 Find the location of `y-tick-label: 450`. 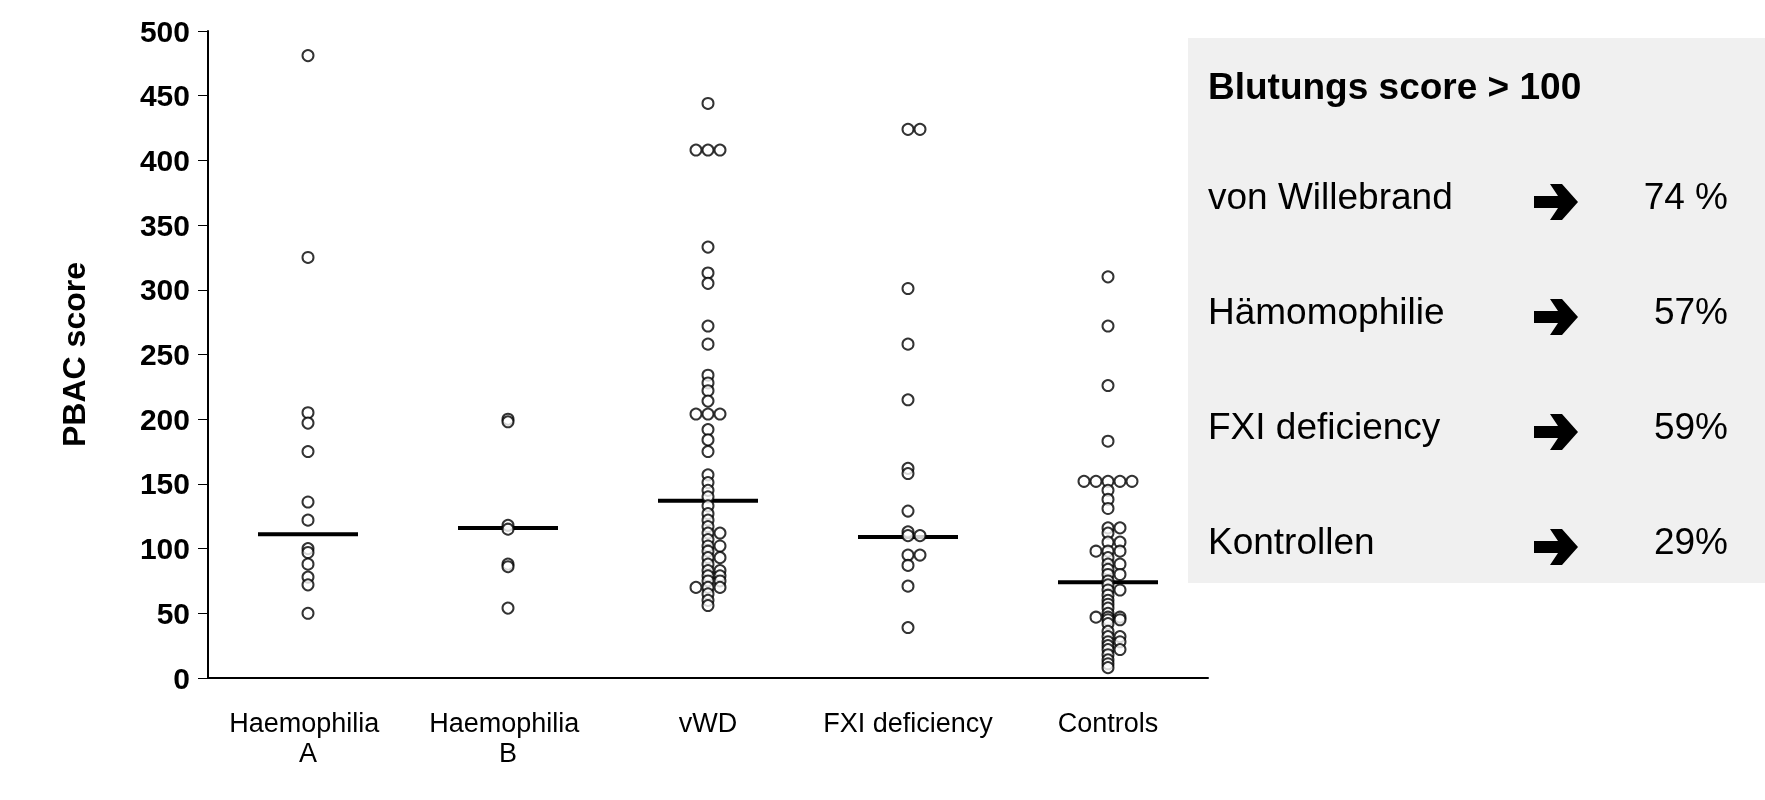

y-tick-label: 450 is located at coordinates (164, 96).